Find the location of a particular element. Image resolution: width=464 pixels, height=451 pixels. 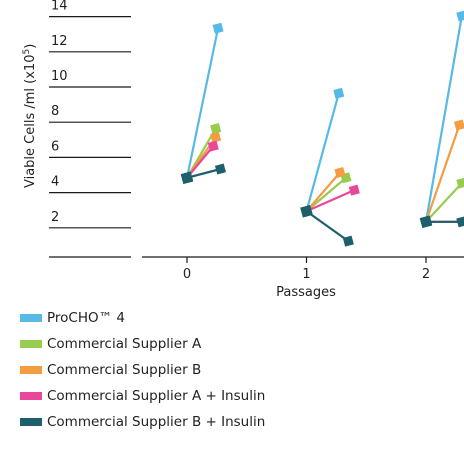

legend-item: Commercial Supplier B is located at coordinates (142, 370).